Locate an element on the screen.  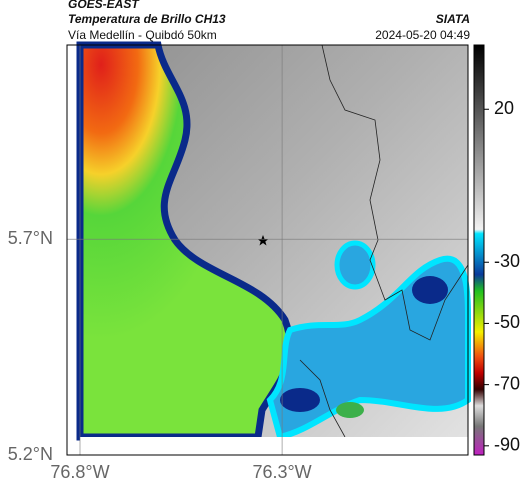
colorbar is located at coordinates (479, 250).